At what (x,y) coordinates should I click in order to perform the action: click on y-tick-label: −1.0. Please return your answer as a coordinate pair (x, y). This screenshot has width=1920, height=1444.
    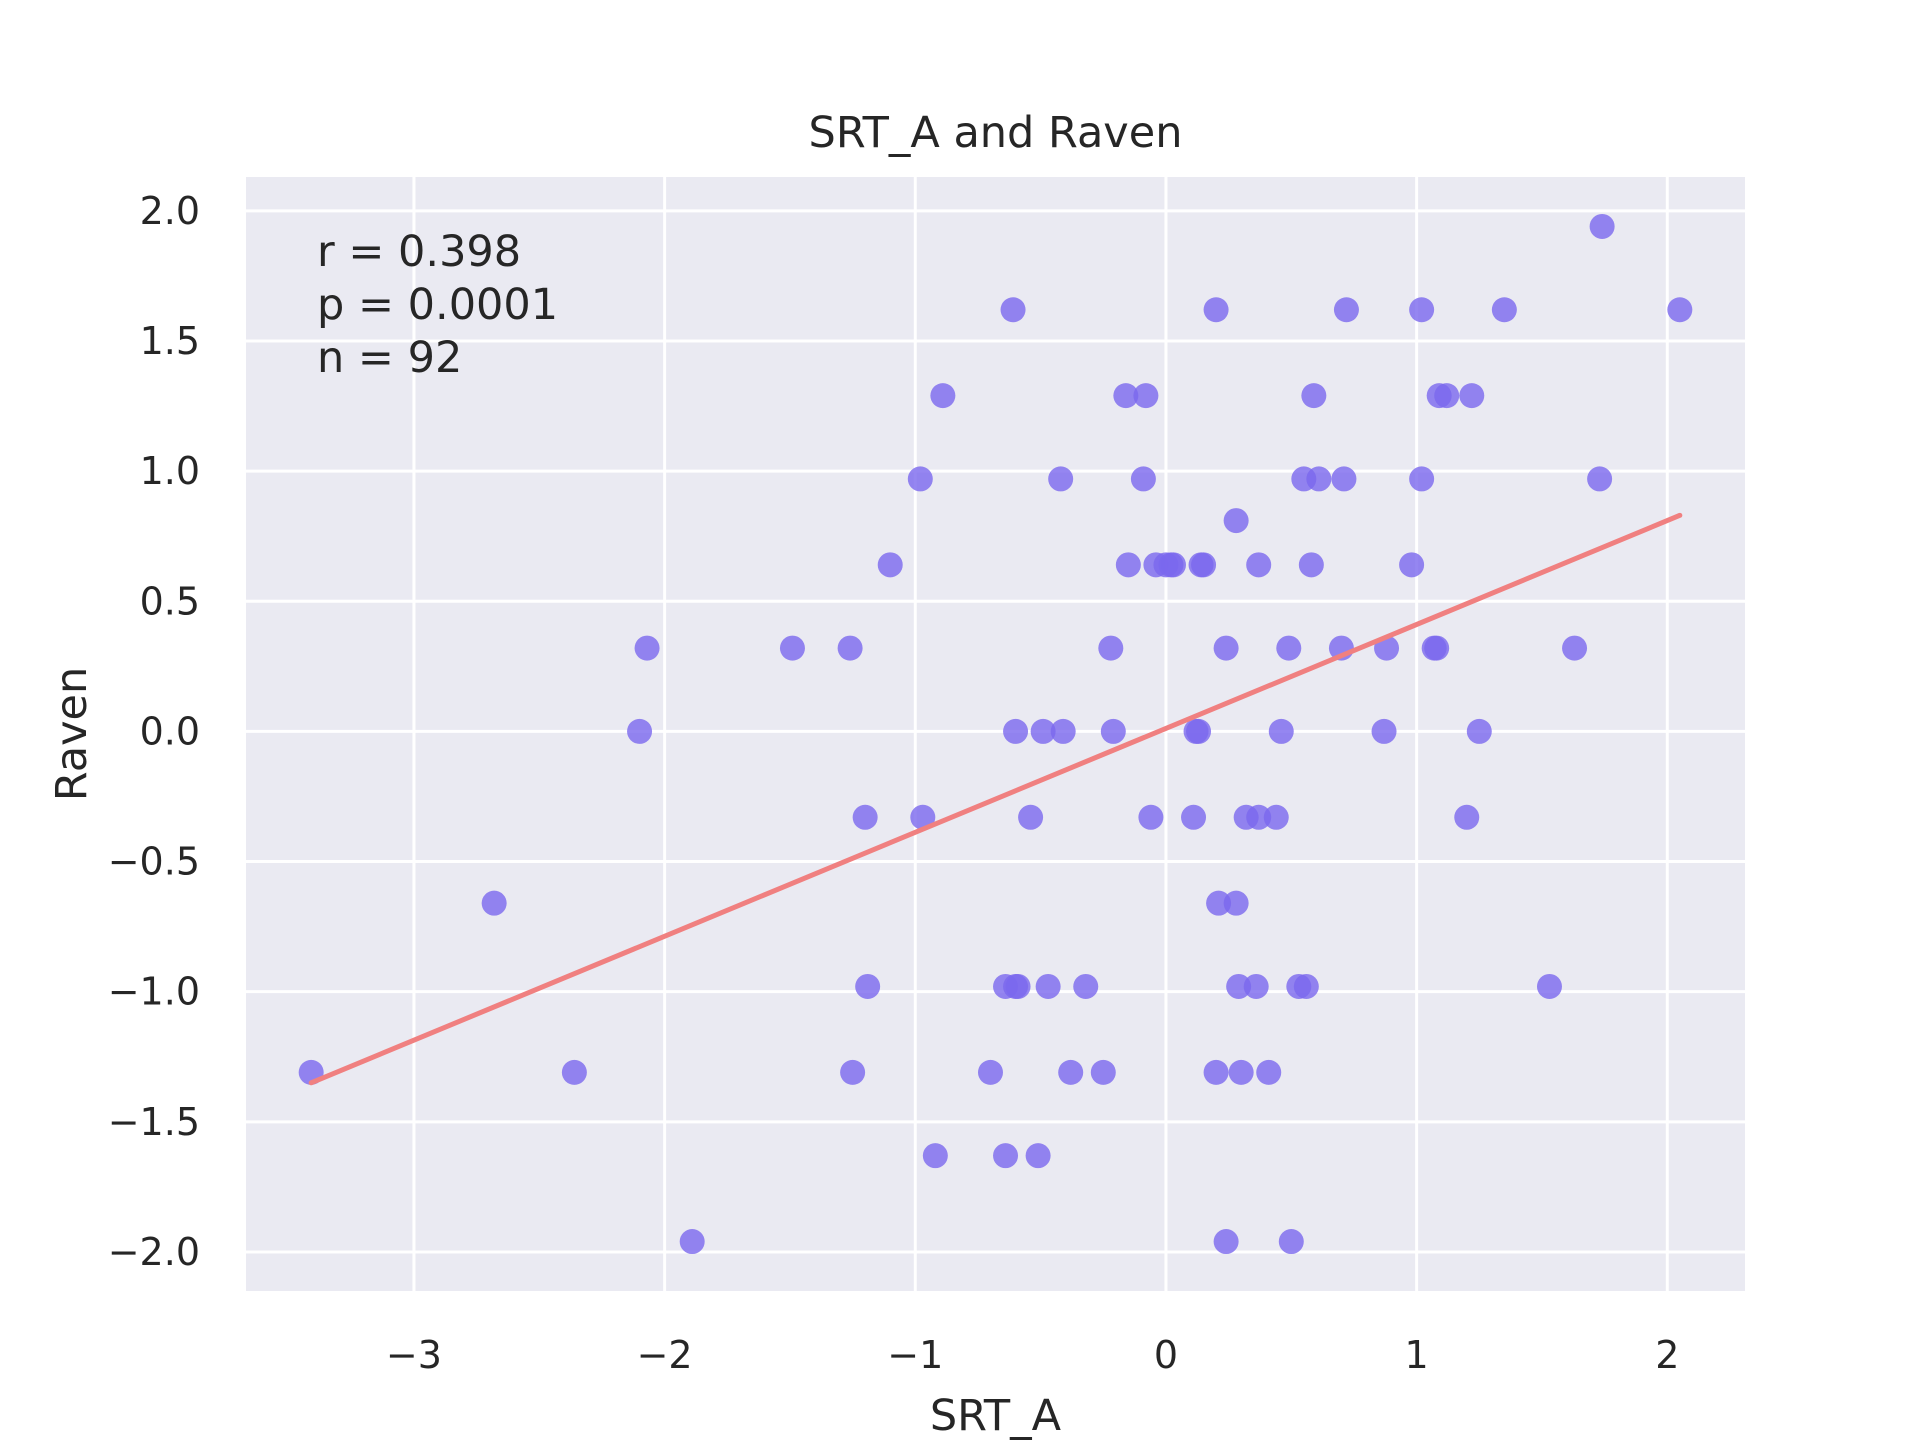
    Looking at the image, I should click on (154, 992).